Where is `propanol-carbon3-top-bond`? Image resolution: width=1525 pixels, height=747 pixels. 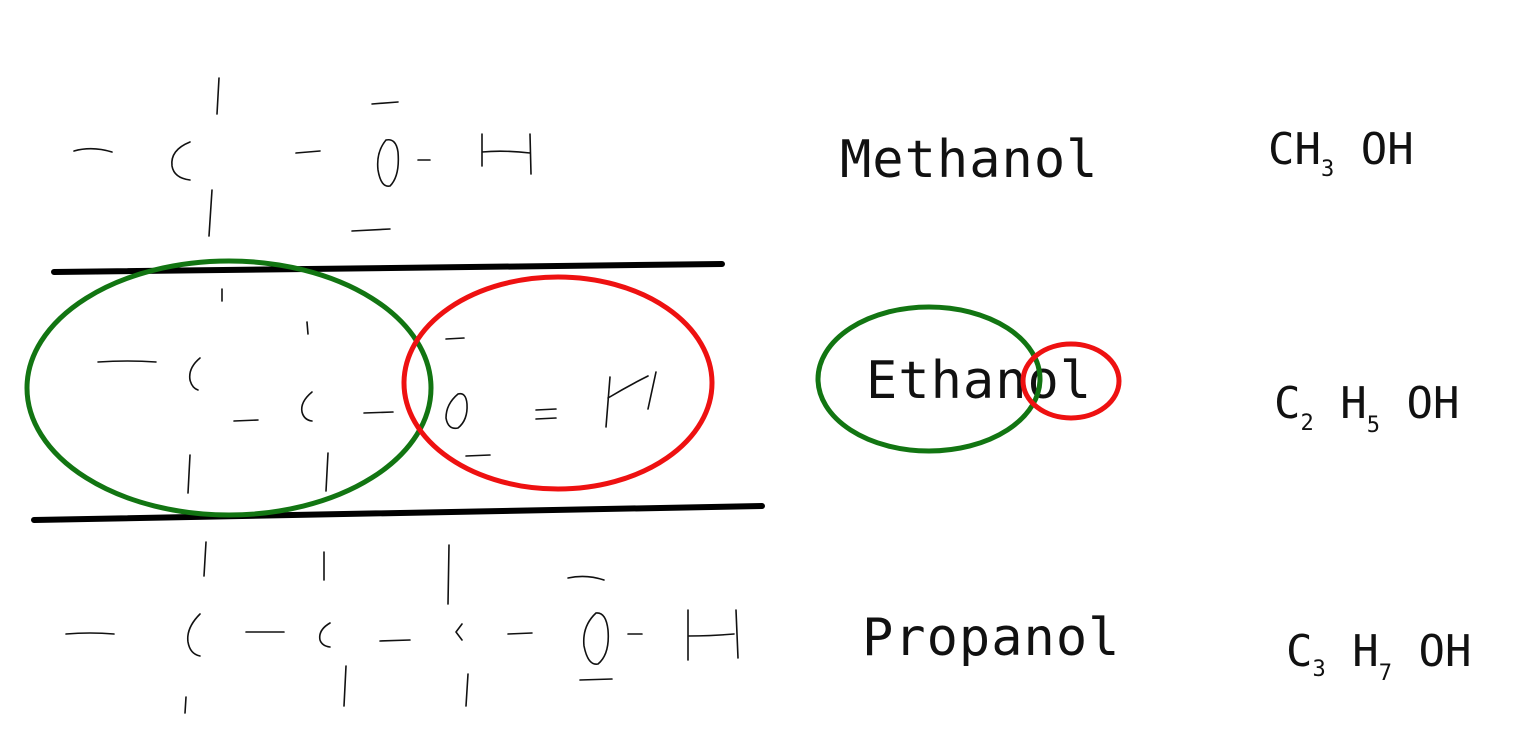
propanol-carbon3-top-bond is located at coordinates (448, 574).